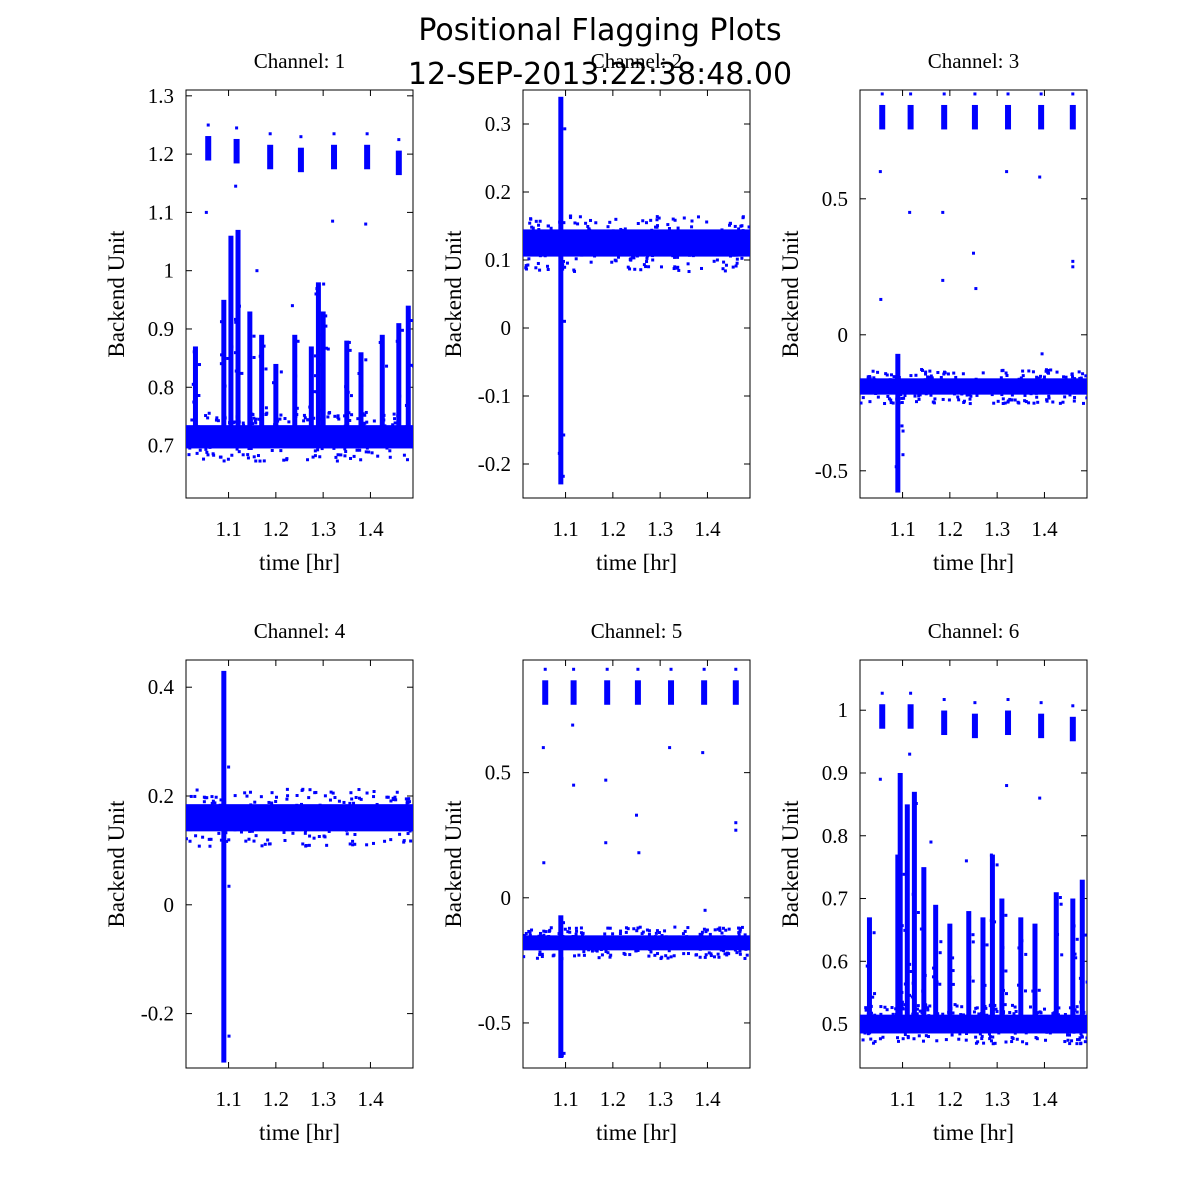 Image resolution: width=1200 pixels, height=1200 pixels. Describe the element at coordinates (299, 864) in the screenshot. I see `plot-area` at that location.